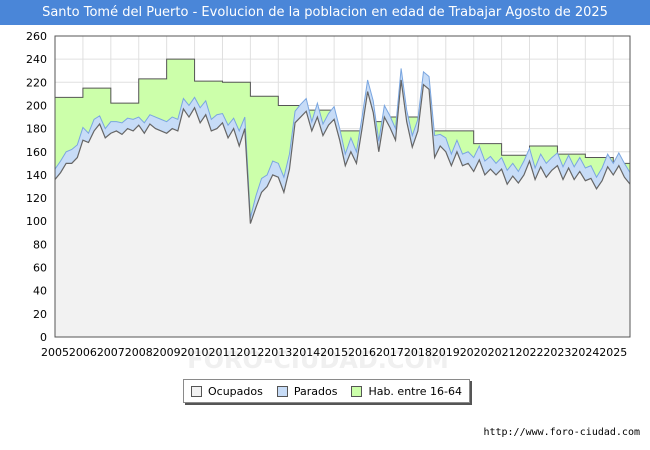  I want to click on legend-item-ocupados: Ocupados, so click(226, 391).